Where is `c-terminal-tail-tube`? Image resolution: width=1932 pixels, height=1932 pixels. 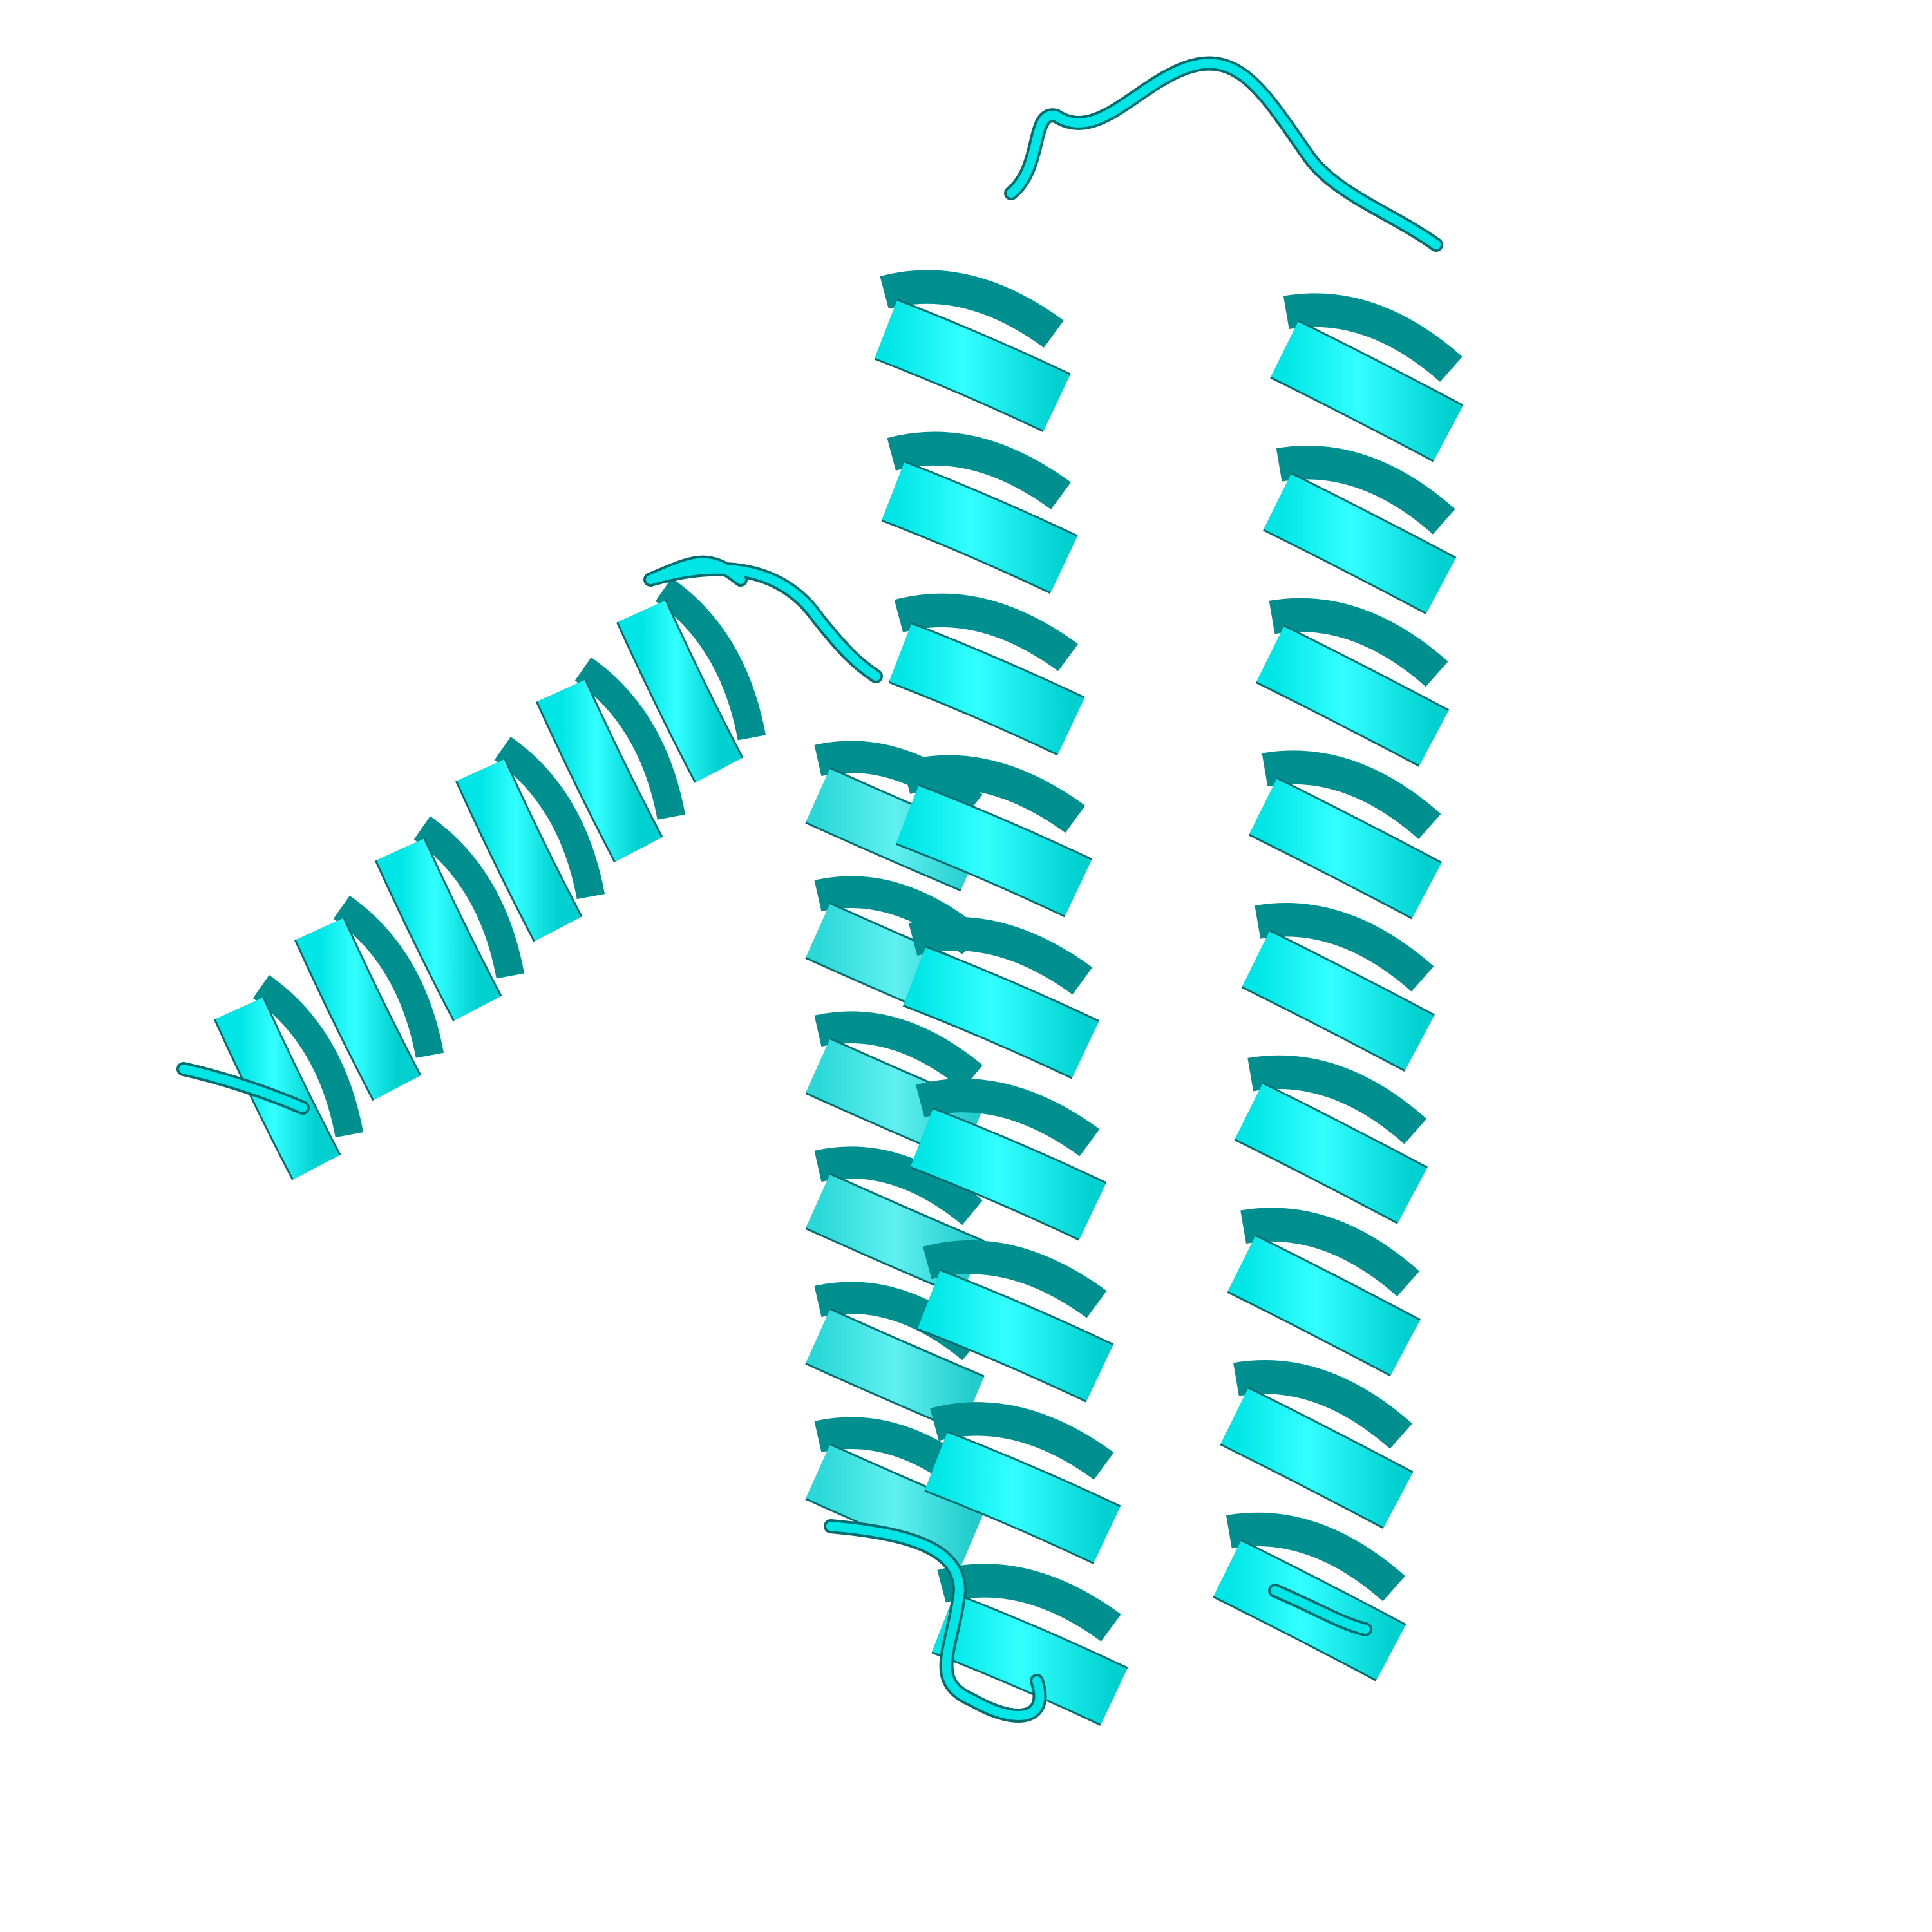 c-terminal-tail-tube is located at coordinates (1320, 1610).